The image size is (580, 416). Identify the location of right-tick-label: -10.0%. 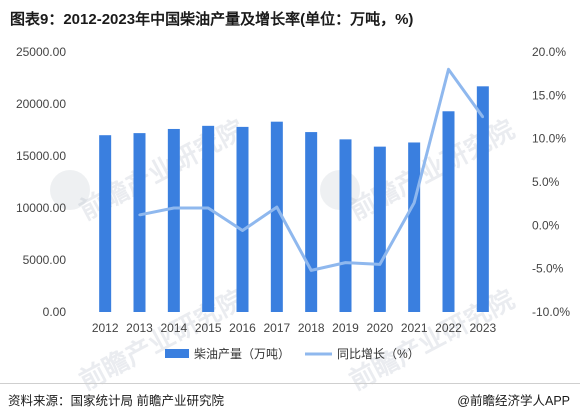
(551, 312).